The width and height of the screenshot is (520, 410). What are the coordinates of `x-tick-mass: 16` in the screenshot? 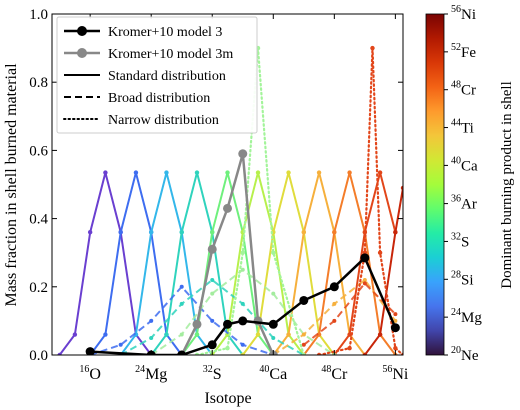 It's located at (84, 369).